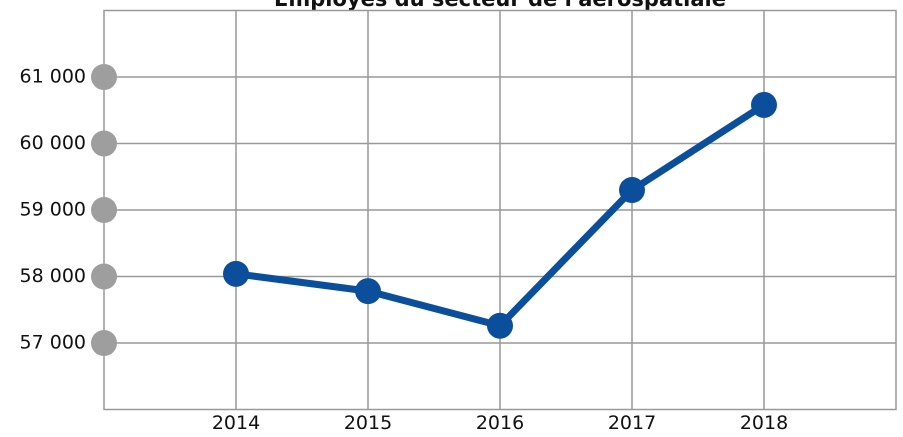 This screenshot has height=437, width=903. What do you see at coordinates (764, 423) in the screenshot?
I see `x-tick-label: 2018` at bounding box center [764, 423].